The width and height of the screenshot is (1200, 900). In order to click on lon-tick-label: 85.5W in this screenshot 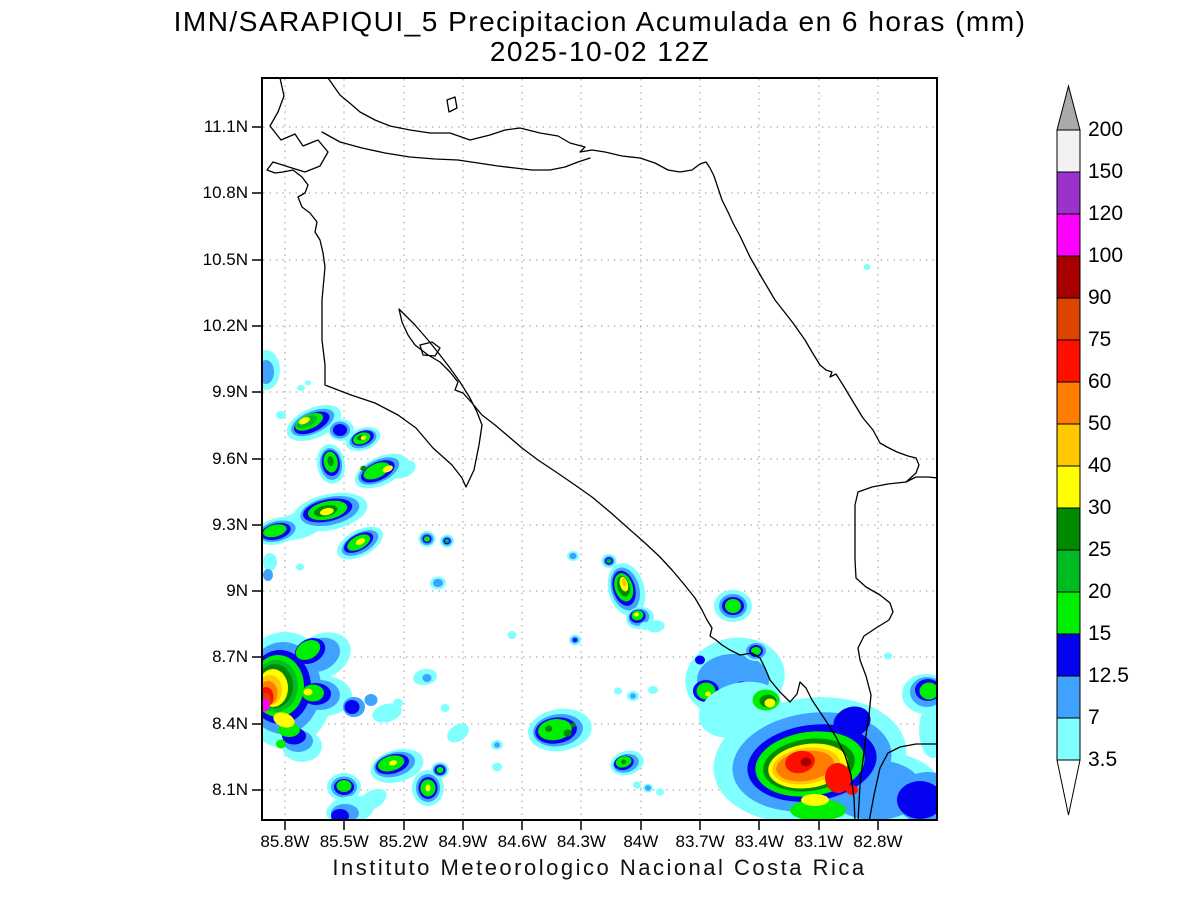, I will do `click(344, 841)`.